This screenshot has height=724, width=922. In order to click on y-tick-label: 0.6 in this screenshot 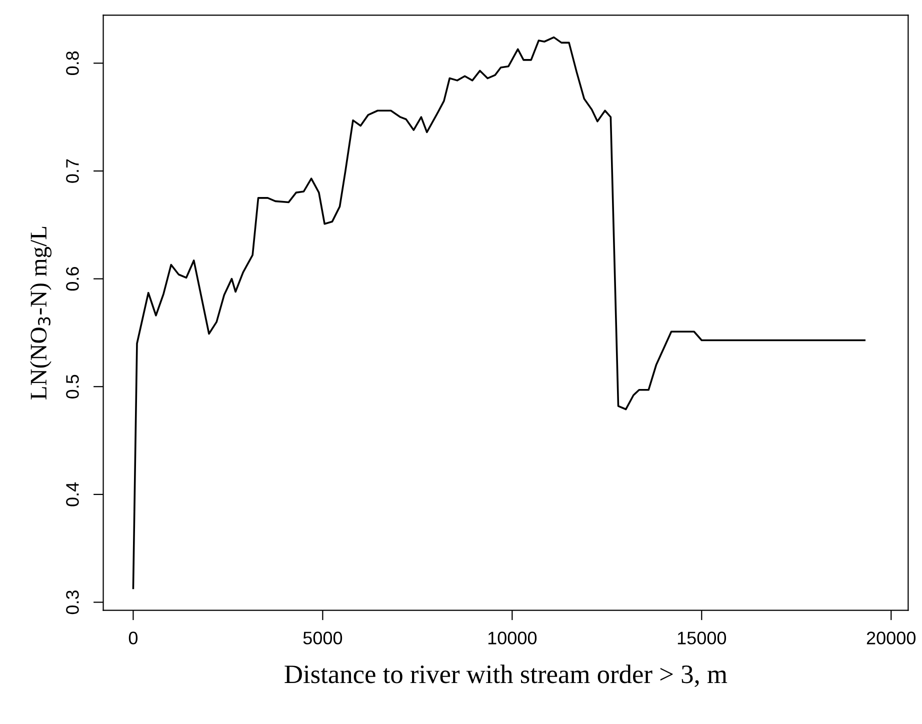, I will do `click(72, 279)`.